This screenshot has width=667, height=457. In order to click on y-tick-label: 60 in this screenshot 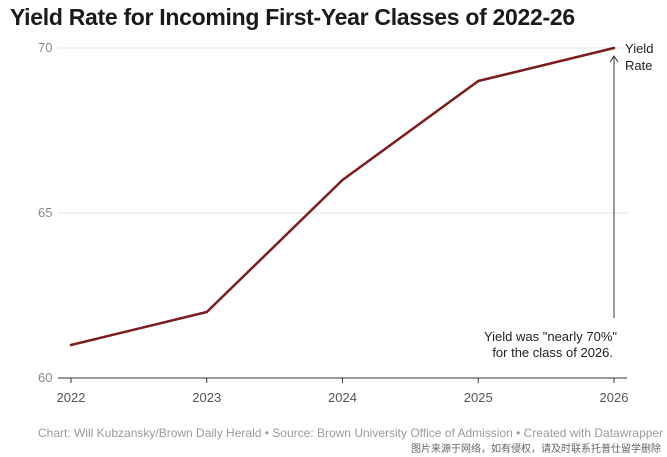, I will do `click(45, 377)`.